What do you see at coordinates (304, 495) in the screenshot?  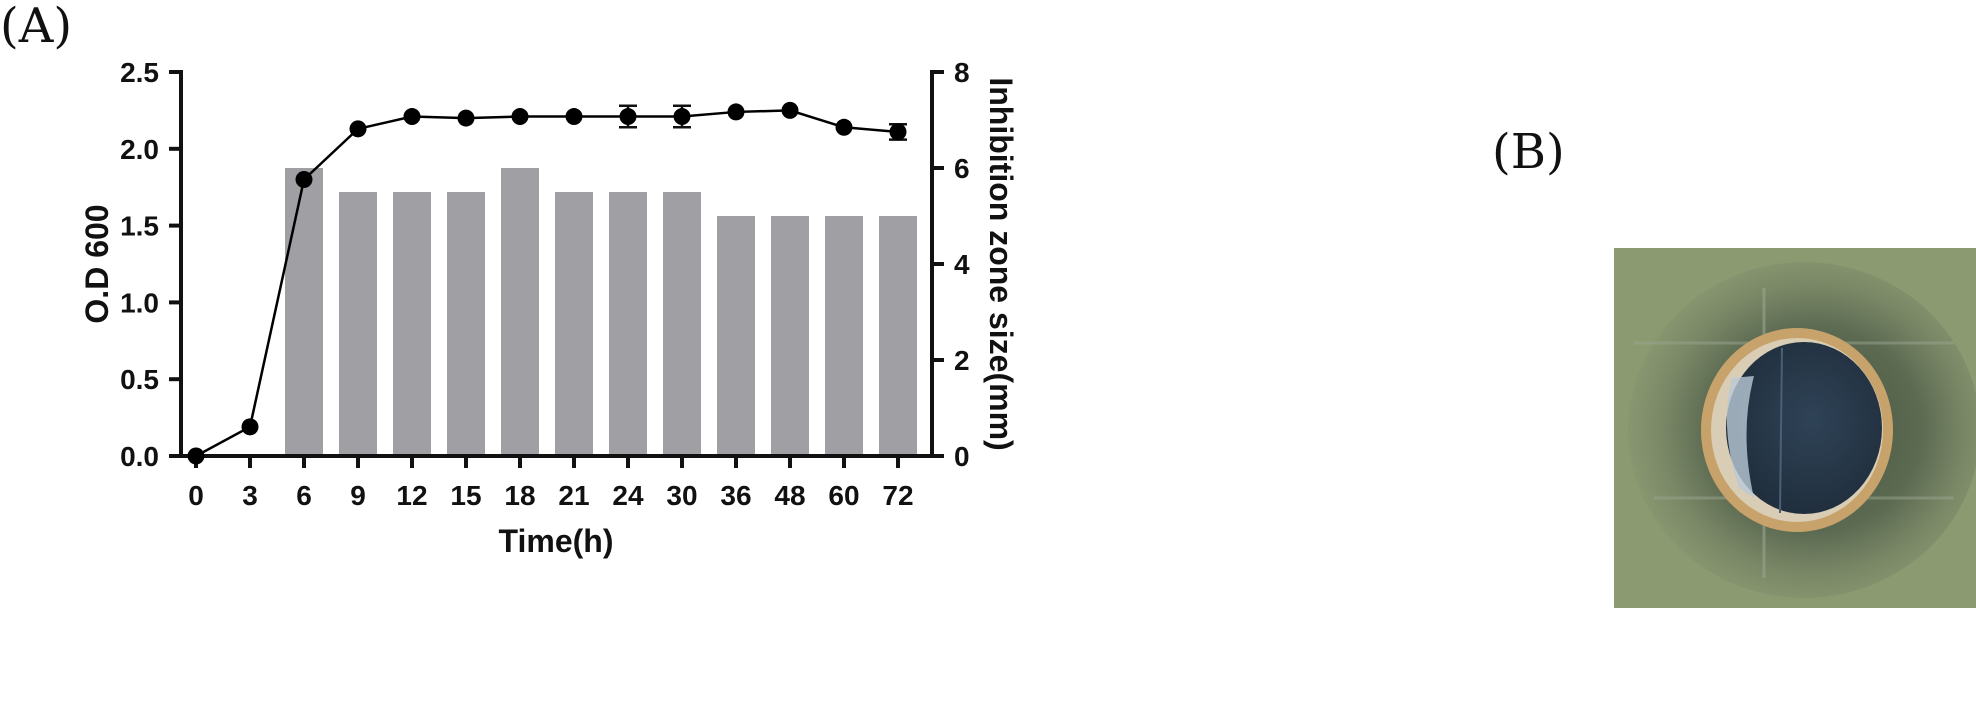 I see `x-tick-label: 6` at bounding box center [304, 495].